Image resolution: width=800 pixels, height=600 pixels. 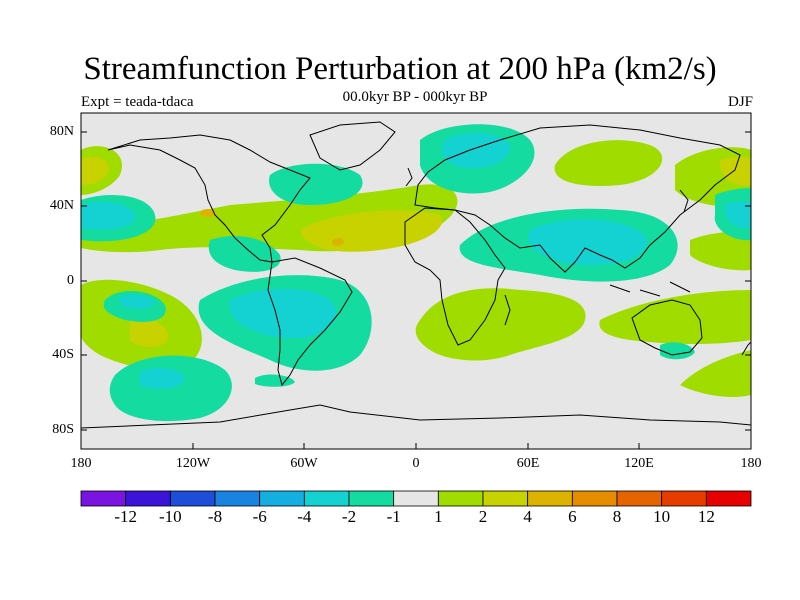 What do you see at coordinates (63, 354) in the screenshot?
I see `lat-label-40s: 40S` at bounding box center [63, 354].